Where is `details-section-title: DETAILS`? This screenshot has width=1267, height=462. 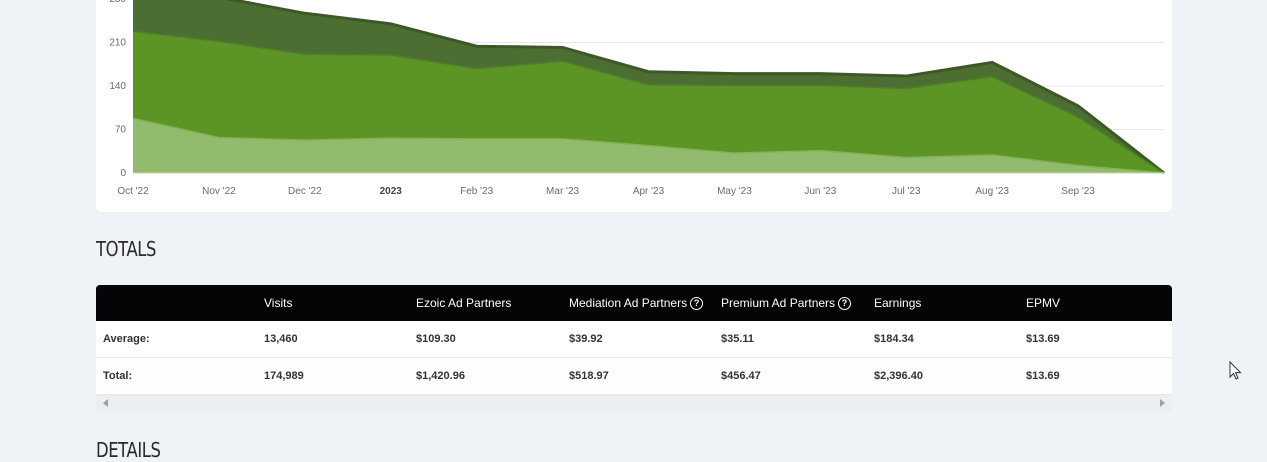
details-section-title: DETAILS is located at coordinates (128, 450).